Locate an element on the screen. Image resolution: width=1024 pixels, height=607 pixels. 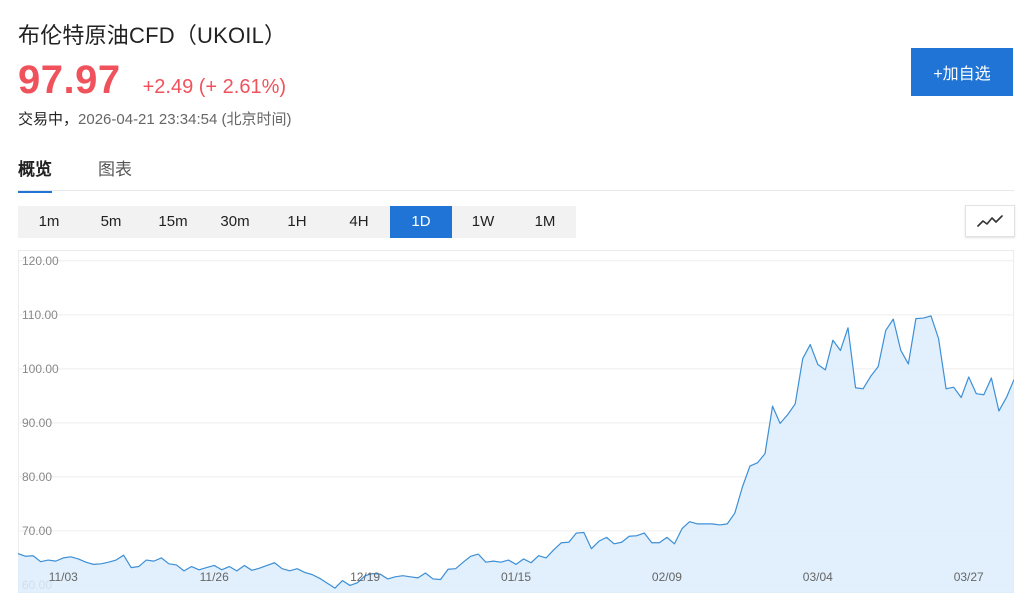
period-1w: 1W is located at coordinates (483, 222).